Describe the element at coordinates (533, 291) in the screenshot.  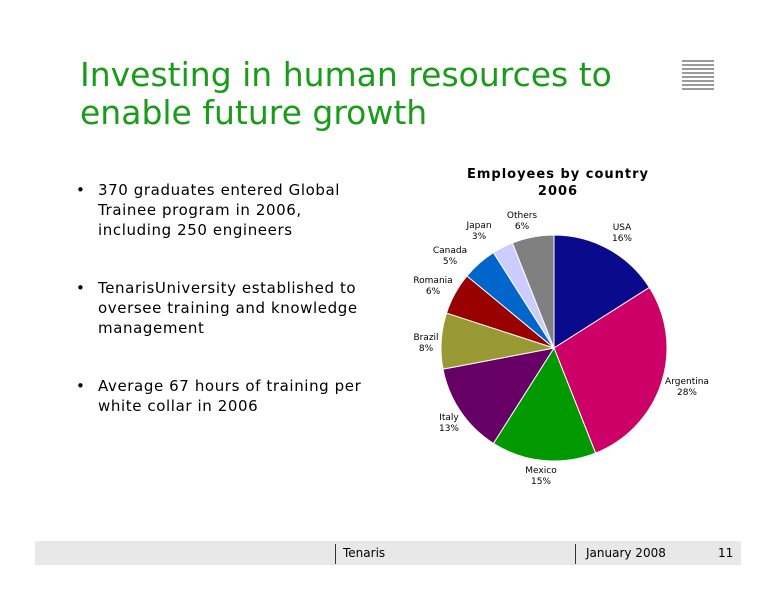
I see `pie-slice-others` at that location.